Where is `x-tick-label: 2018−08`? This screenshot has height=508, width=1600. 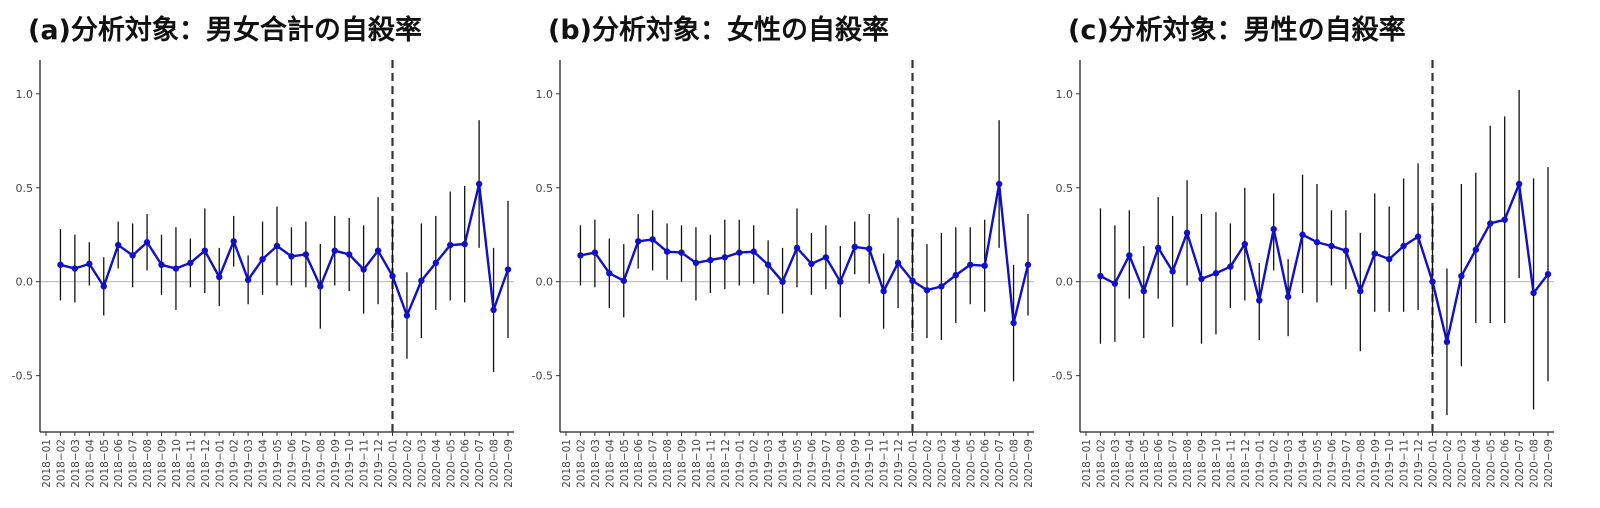 x-tick-label: 2018−08 is located at coordinates (668, 463).